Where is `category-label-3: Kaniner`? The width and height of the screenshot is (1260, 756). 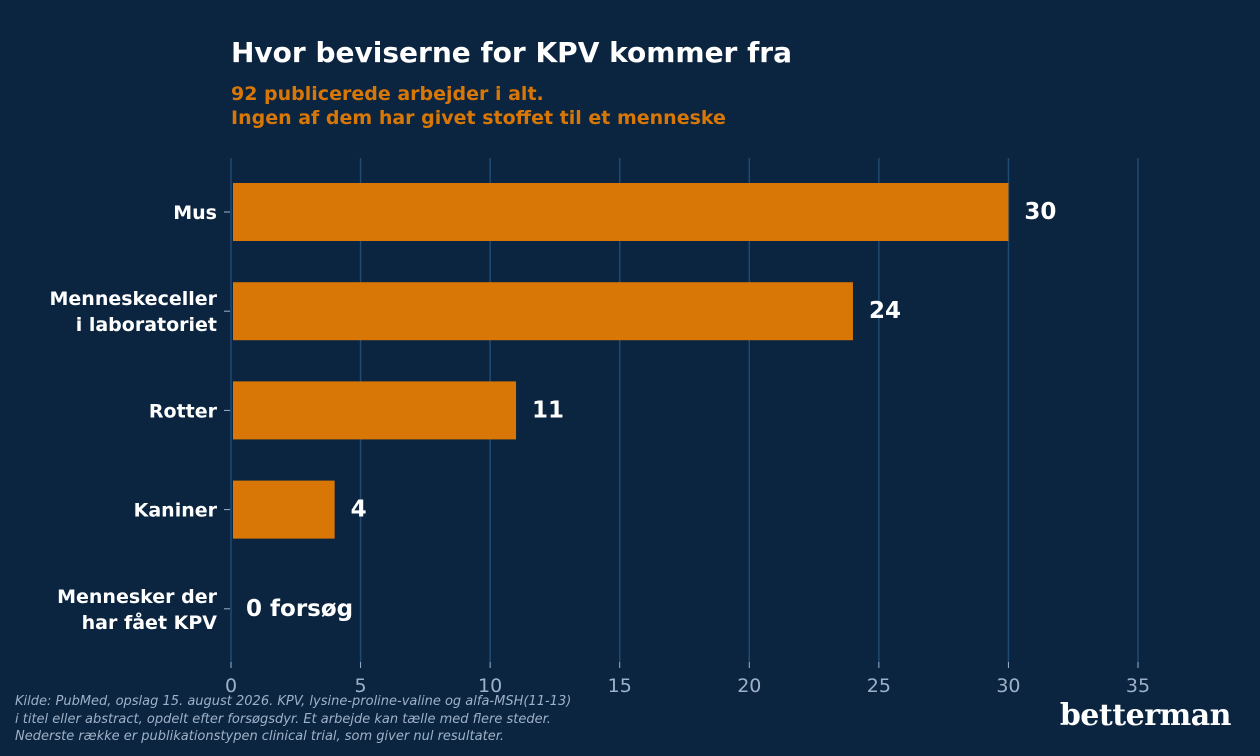 category-label-3: Kaniner is located at coordinates (176, 511).